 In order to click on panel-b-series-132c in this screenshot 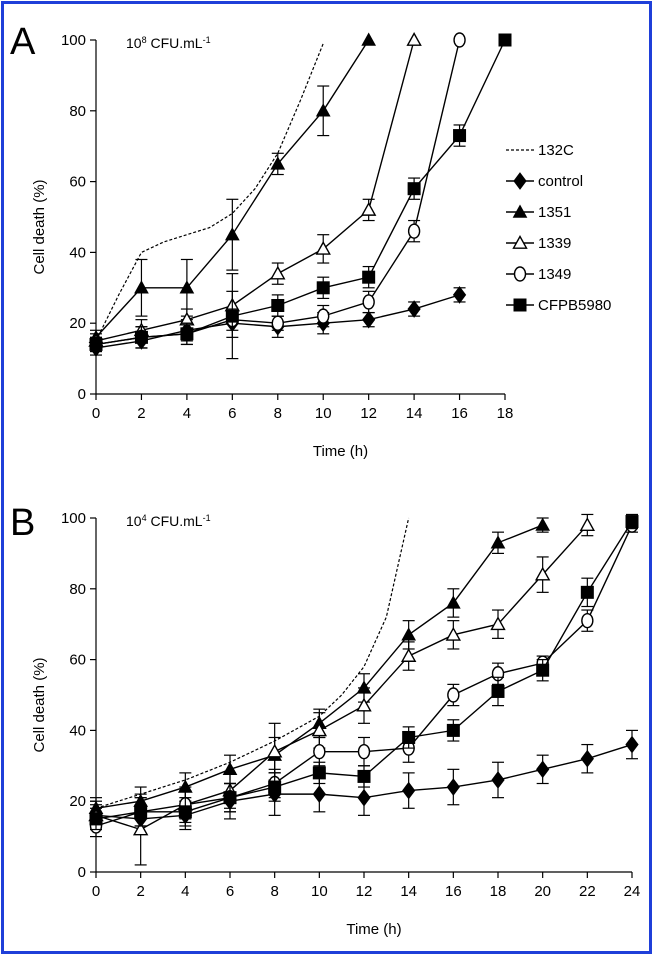, I will do `click(252, 663)`.